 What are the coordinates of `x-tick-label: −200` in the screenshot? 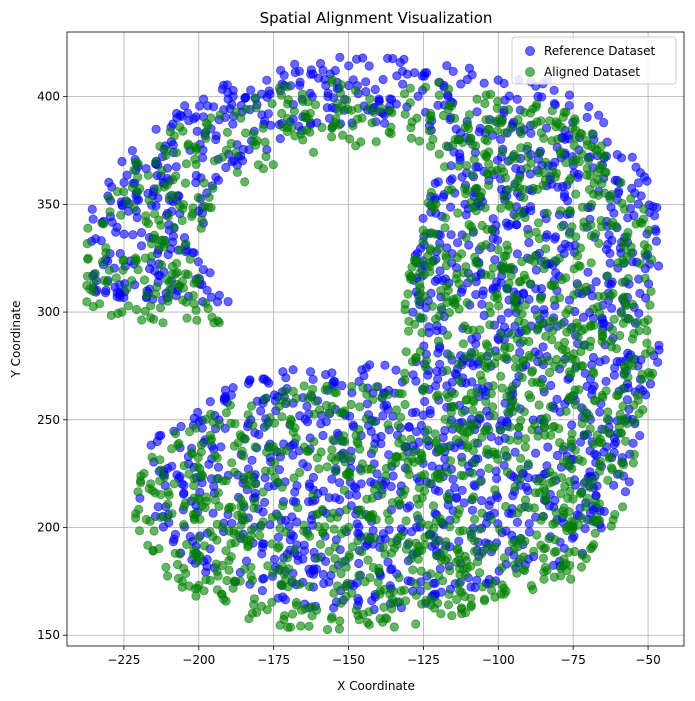 It's located at (198, 660).